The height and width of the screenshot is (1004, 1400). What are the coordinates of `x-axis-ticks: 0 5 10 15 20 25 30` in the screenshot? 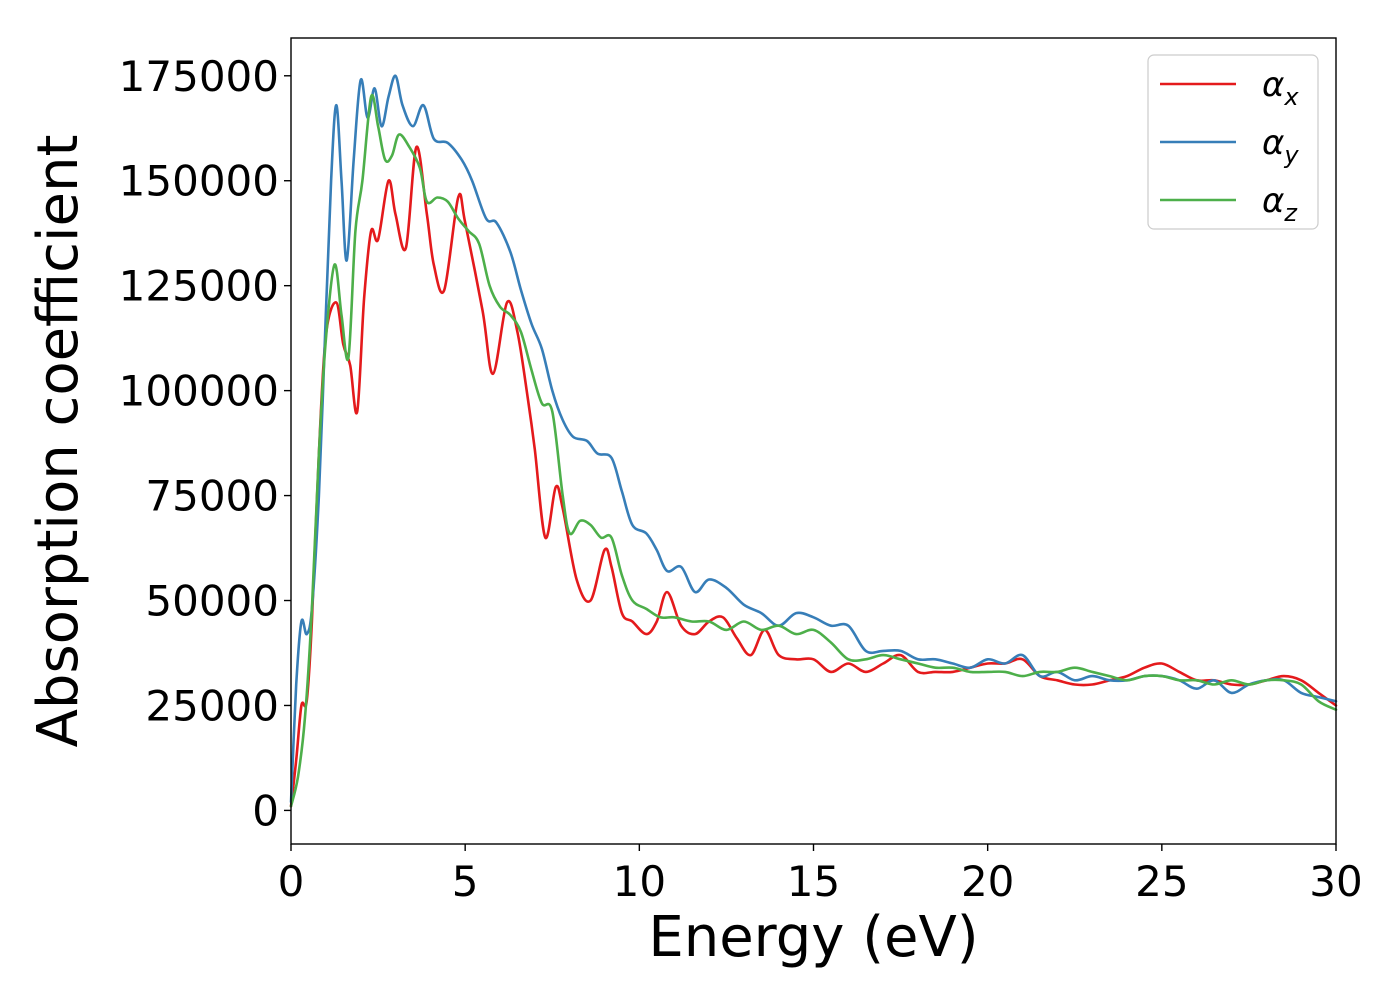 It's located at (820, 875).